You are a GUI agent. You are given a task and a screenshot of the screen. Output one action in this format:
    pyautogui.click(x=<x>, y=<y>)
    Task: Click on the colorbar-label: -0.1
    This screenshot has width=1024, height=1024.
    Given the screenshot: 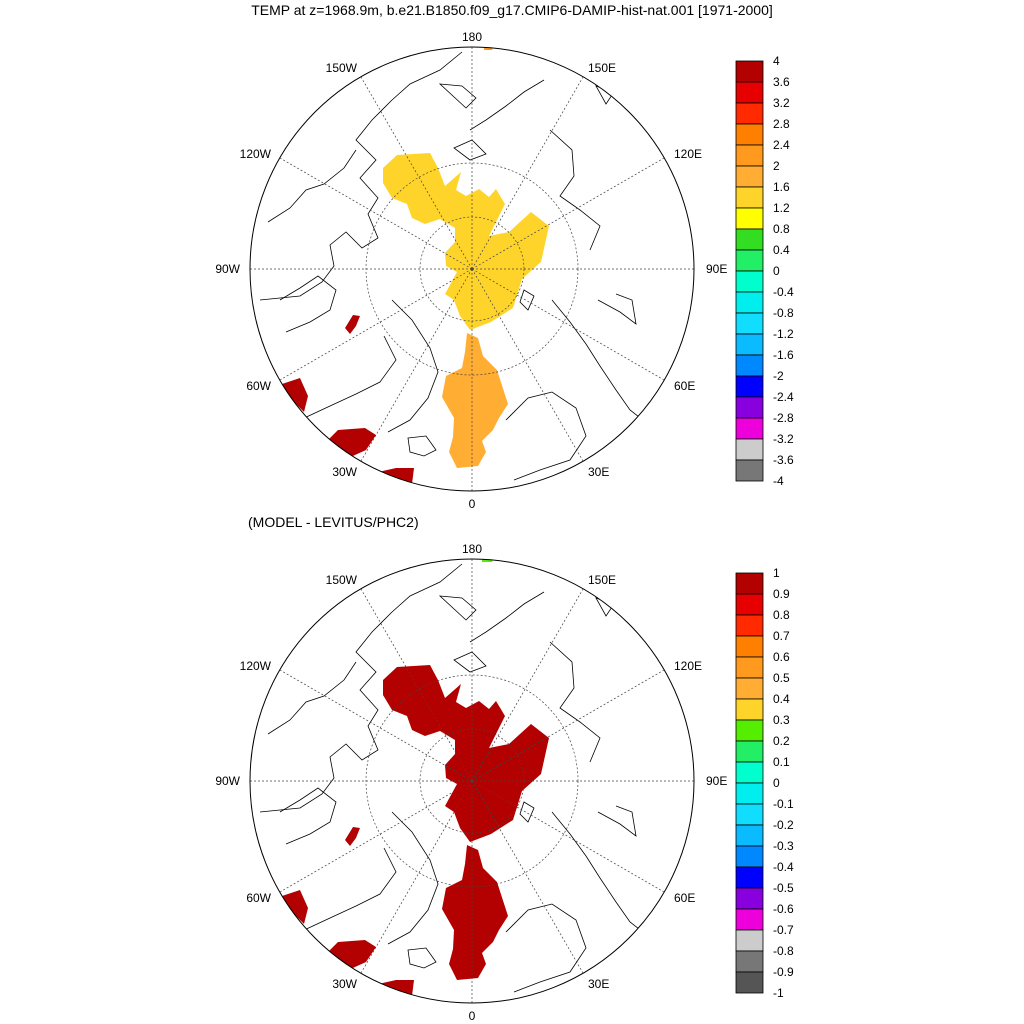 What is the action you would take?
    pyautogui.click(x=783, y=804)
    